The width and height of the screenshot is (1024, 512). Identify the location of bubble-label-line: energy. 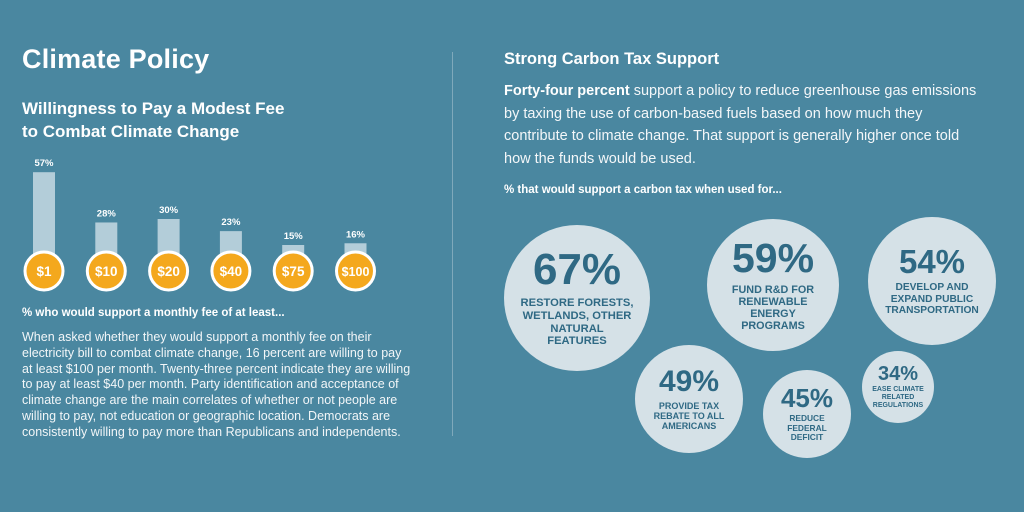
(773, 314).